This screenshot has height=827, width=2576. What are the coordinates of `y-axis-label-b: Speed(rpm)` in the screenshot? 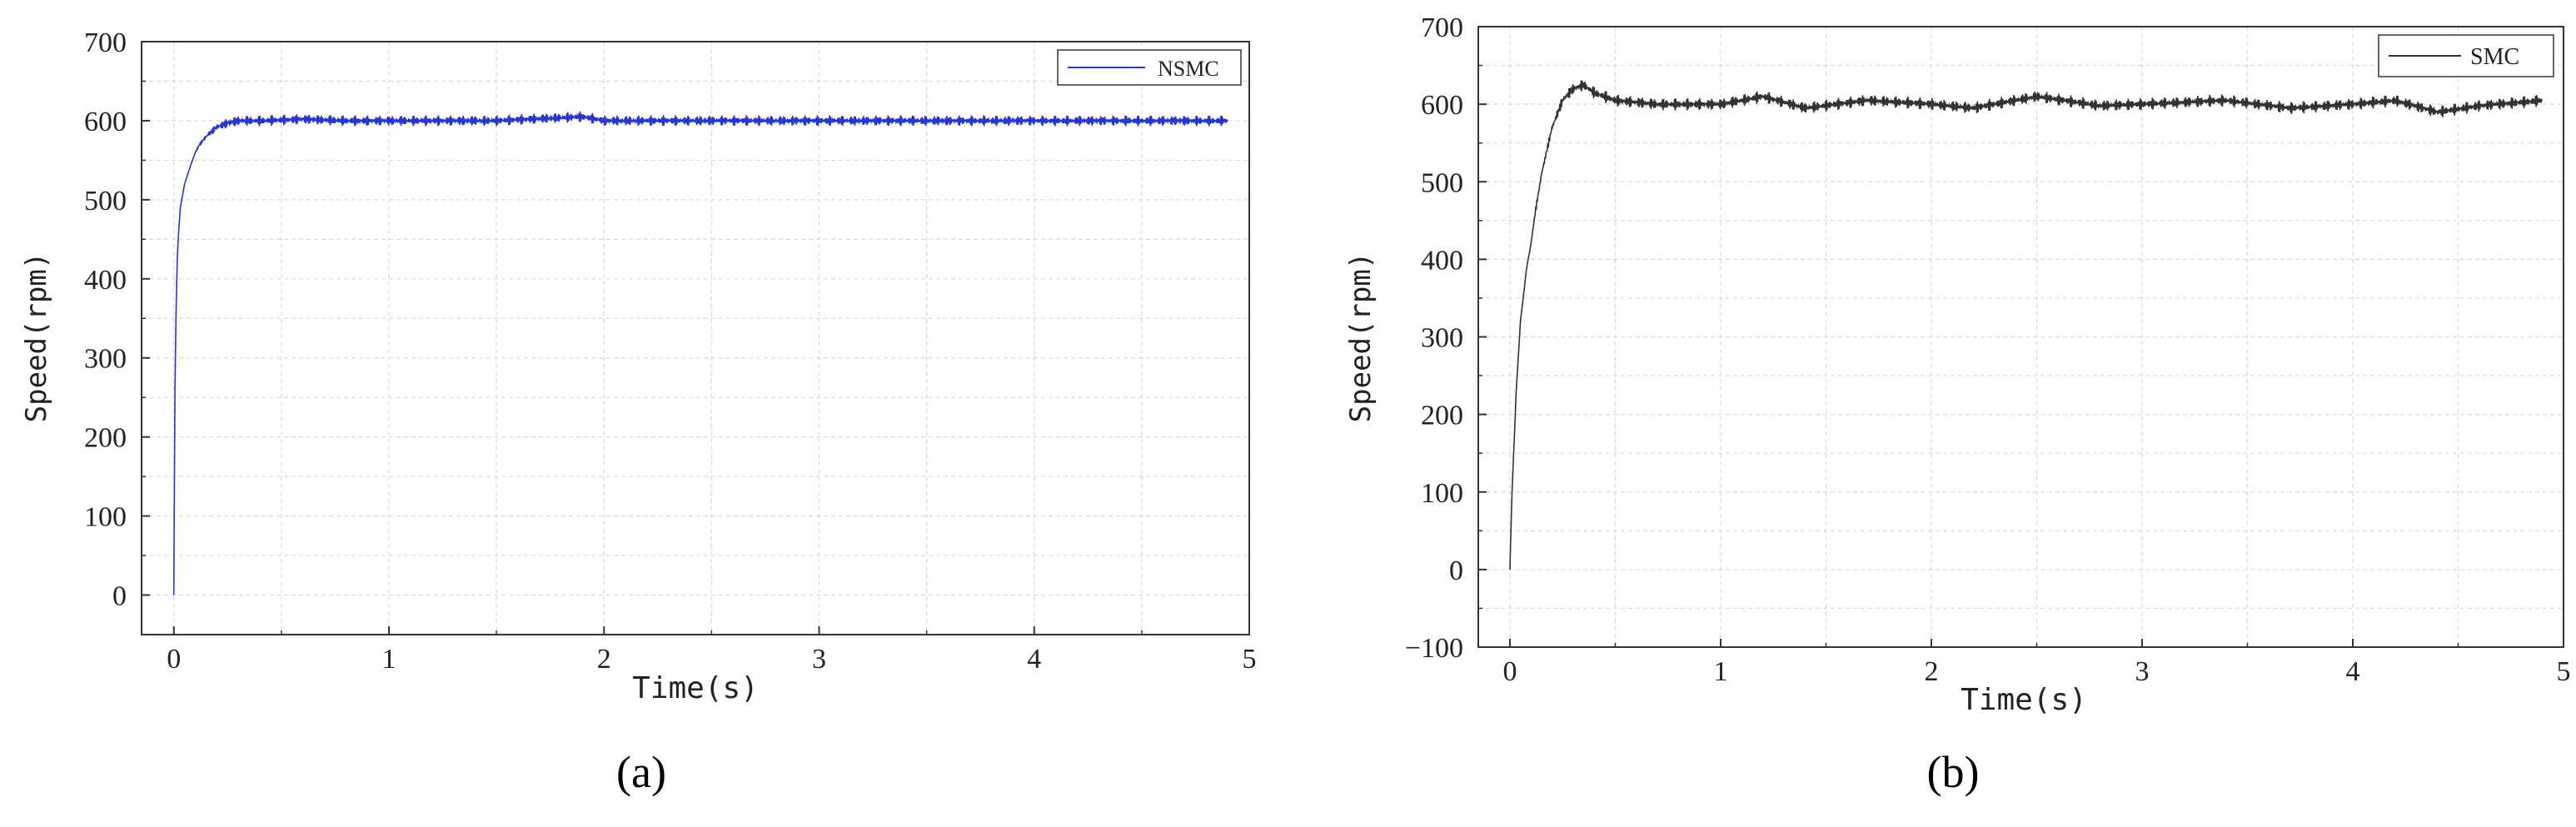 It's located at (1361, 337).